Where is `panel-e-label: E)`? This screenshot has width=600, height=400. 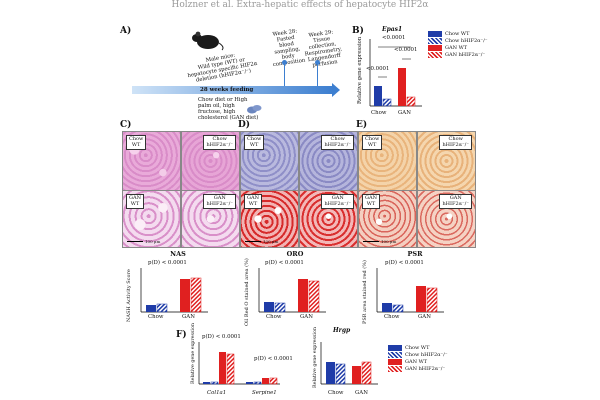 panel-e-label: E) is located at coordinates (362, 125).